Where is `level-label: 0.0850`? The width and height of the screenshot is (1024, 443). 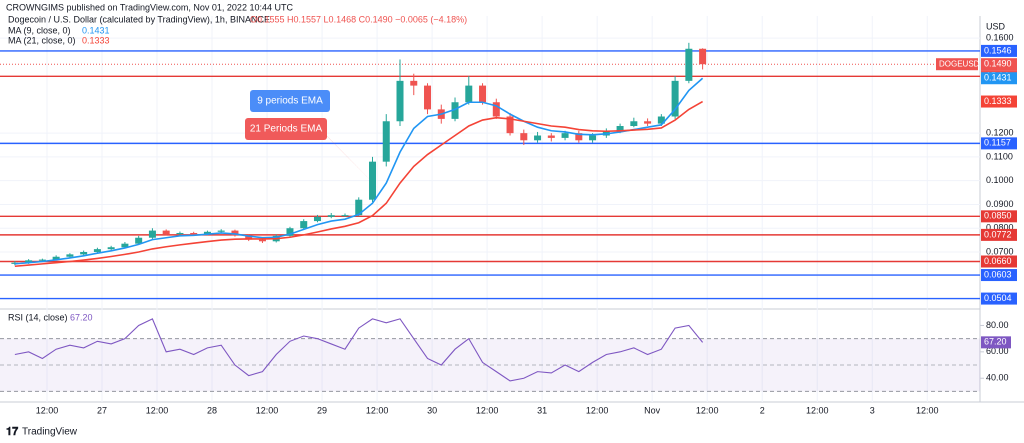
level-label: 0.0850 is located at coordinates (998, 216).